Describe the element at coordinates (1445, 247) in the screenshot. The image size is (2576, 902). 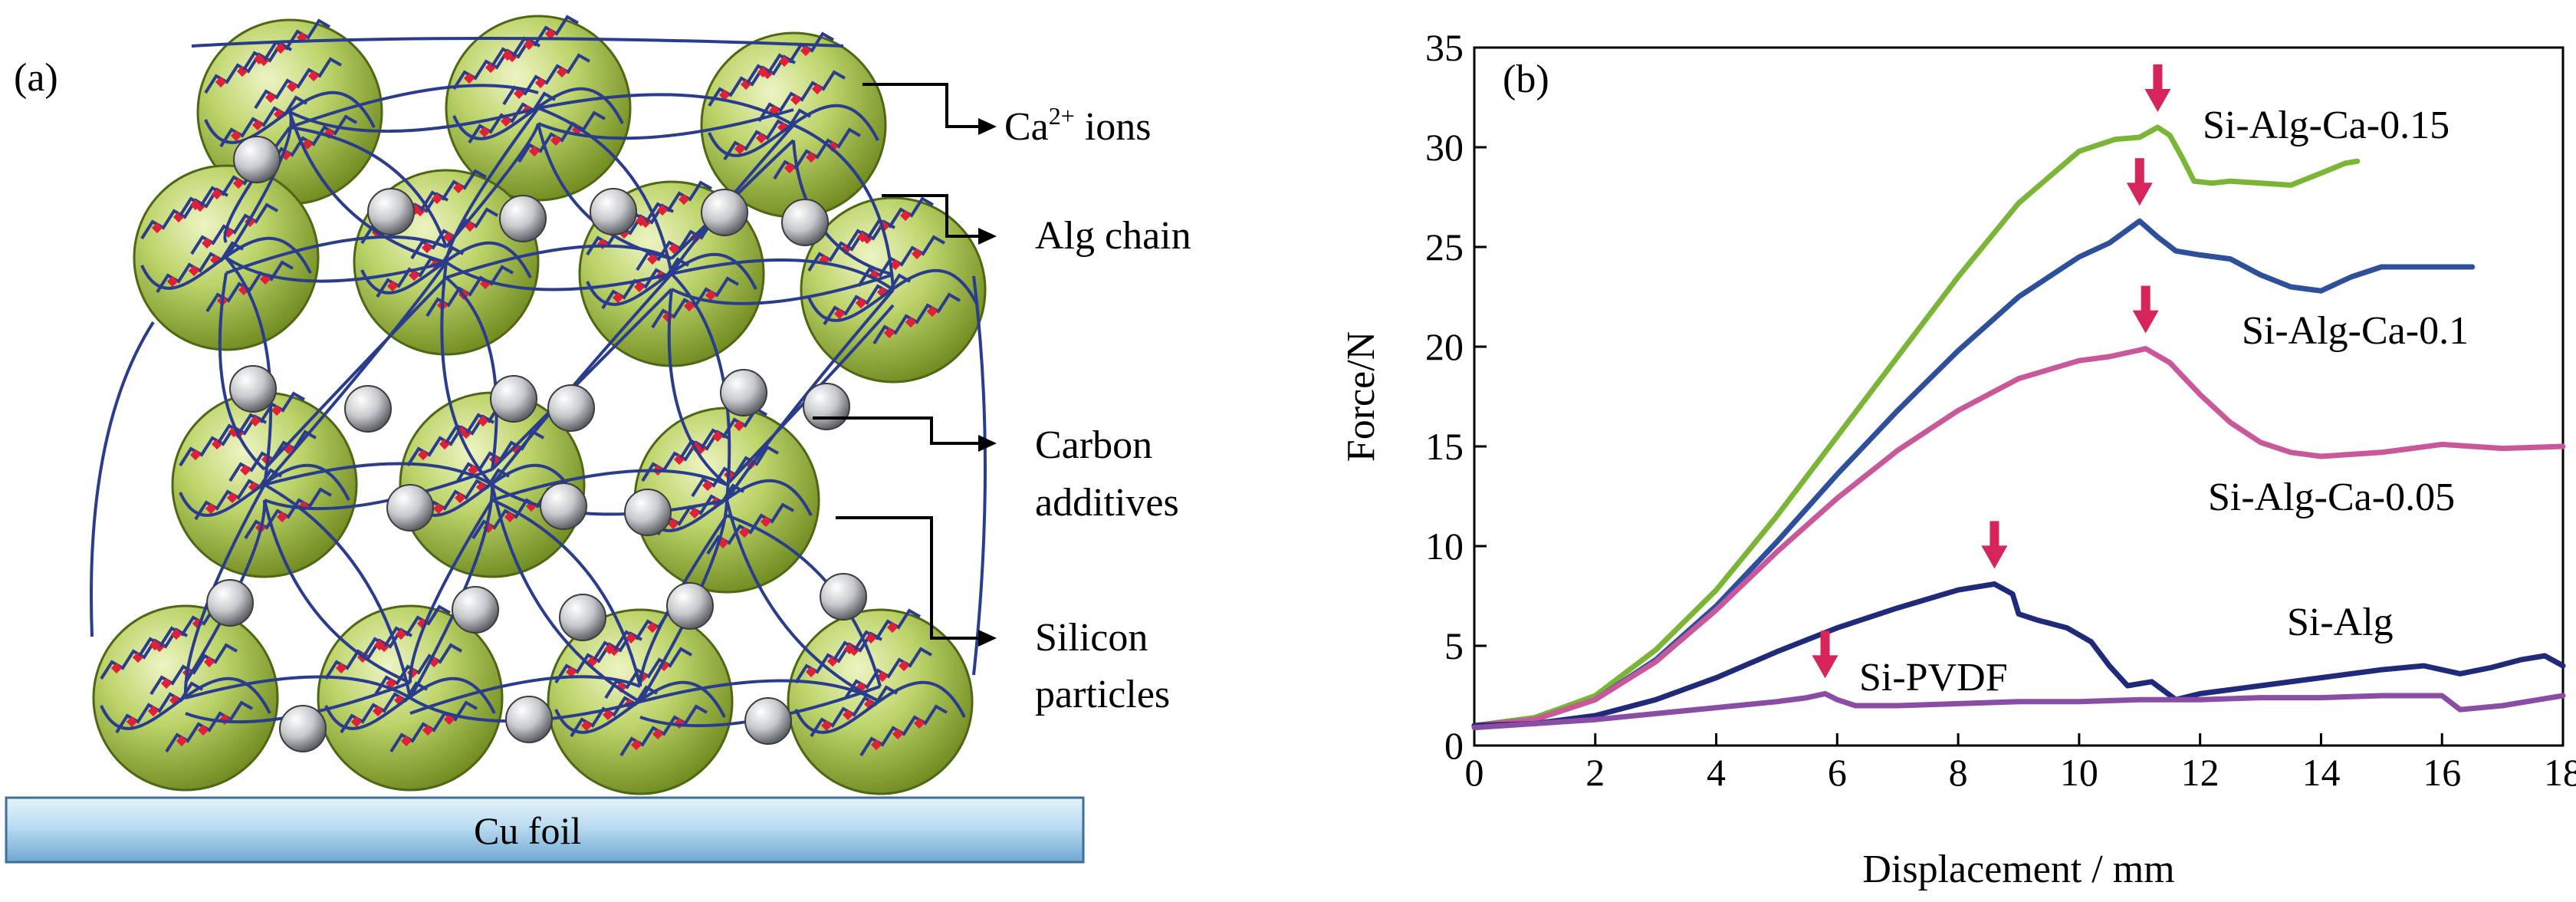
I see `y-tick-label: 25` at that location.